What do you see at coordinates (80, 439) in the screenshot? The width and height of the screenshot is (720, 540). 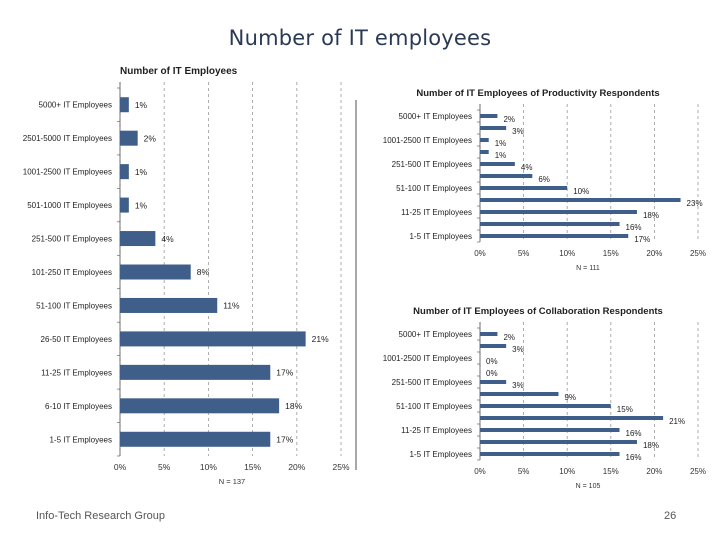 I see `all-chart-category-label: 1-5 IT Employees` at bounding box center [80, 439].